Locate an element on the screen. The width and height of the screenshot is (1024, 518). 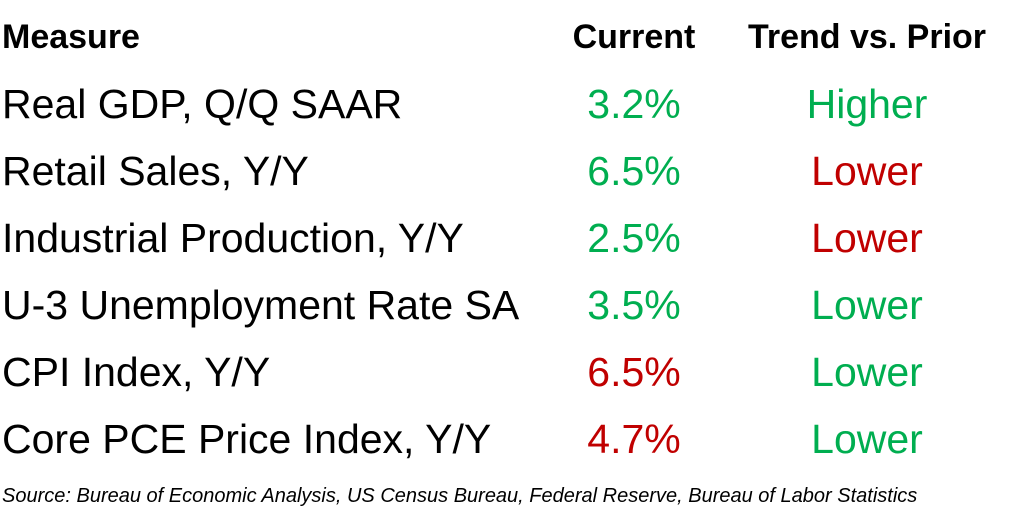
header-measure: Measure is located at coordinates (71, 36).